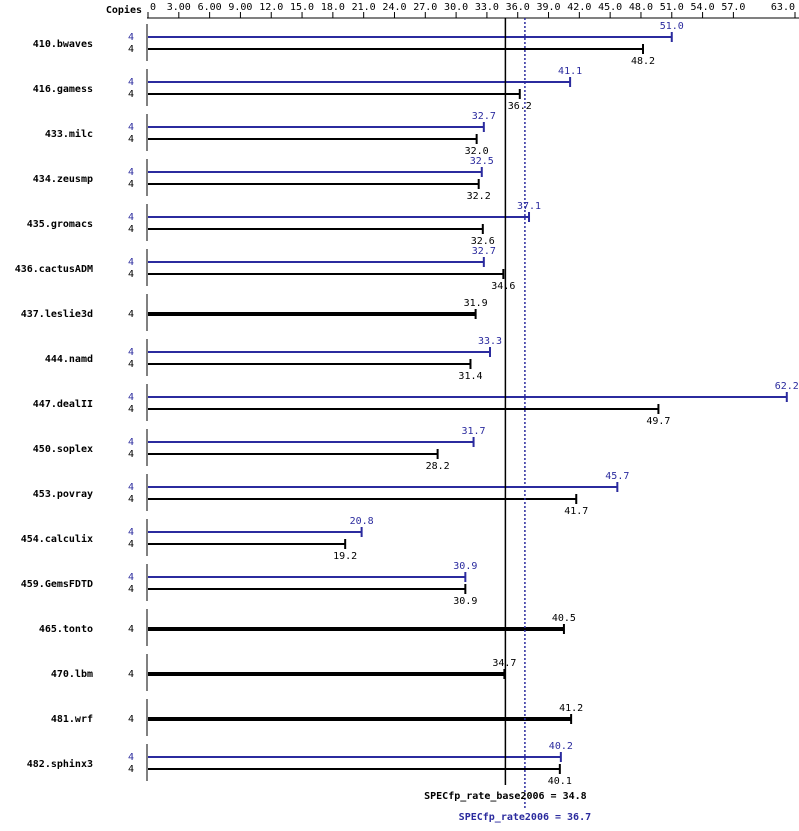  Describe the element at coordinates (564, 618) in the screenshot. I see `value-label: 40.5` at that location.